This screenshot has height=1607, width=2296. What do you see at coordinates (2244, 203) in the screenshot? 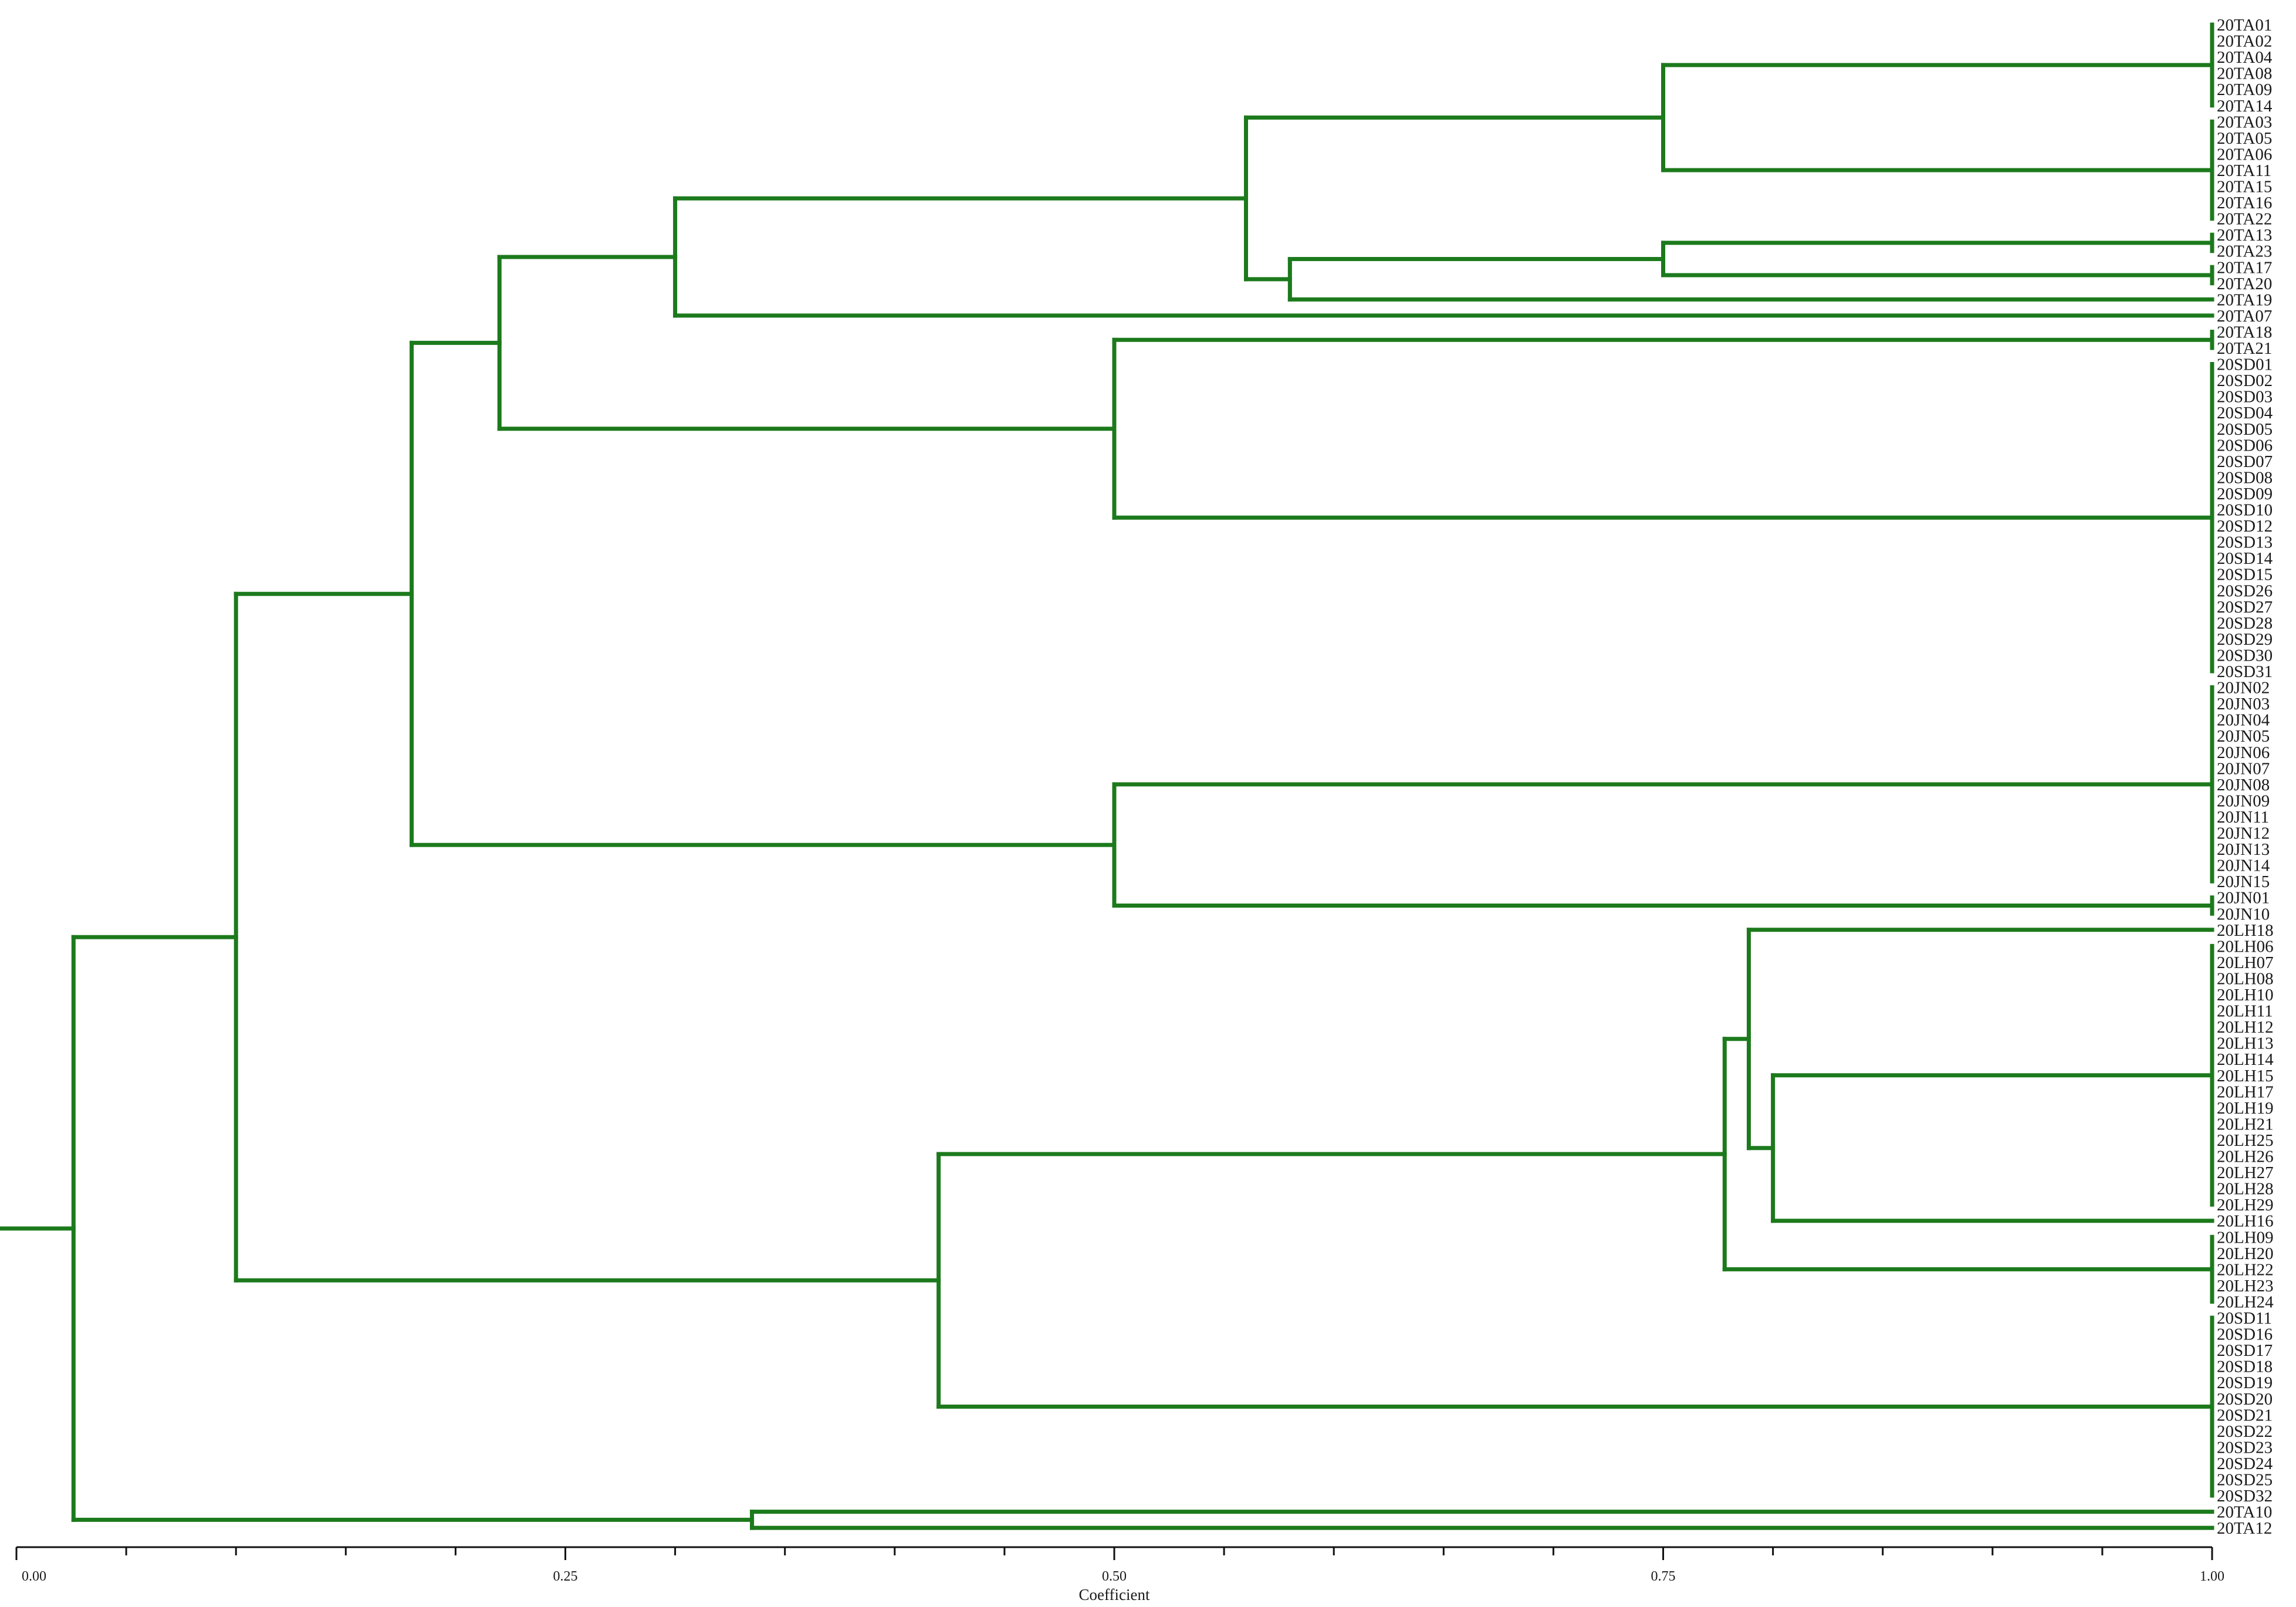
I see `leaf-label-20ta16: 20TA16` at bounding box center [2244, 203].